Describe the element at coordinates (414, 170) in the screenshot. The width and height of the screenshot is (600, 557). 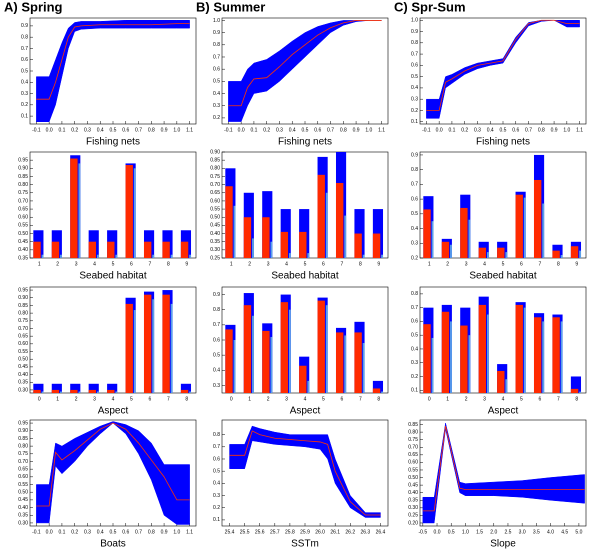
I see `y-tick-label: 0.8` at that location.